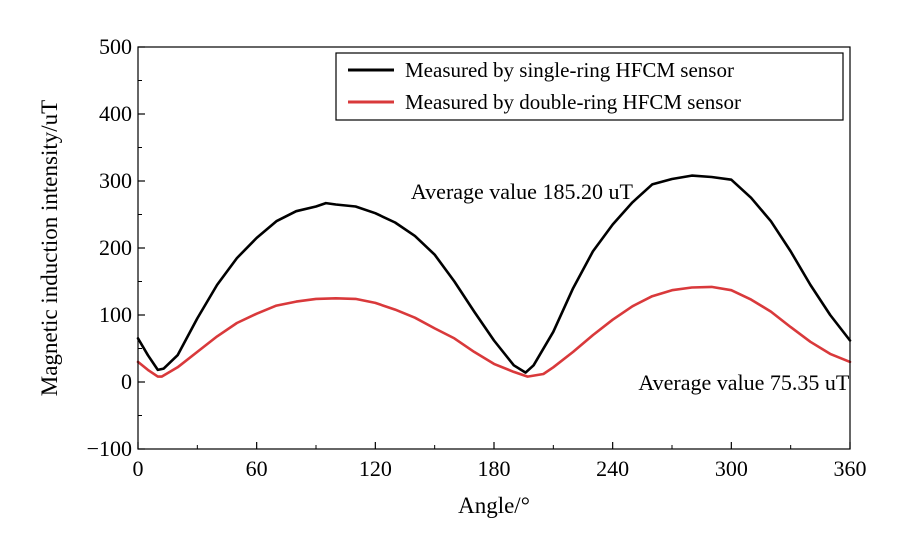 Image resolution: width=900 pixels, height=535 pixels. What do you see at coordinates (494, 505) in the screenshot?
I see `x-axis-title: Angle/°` at bounding box center [494, 505].